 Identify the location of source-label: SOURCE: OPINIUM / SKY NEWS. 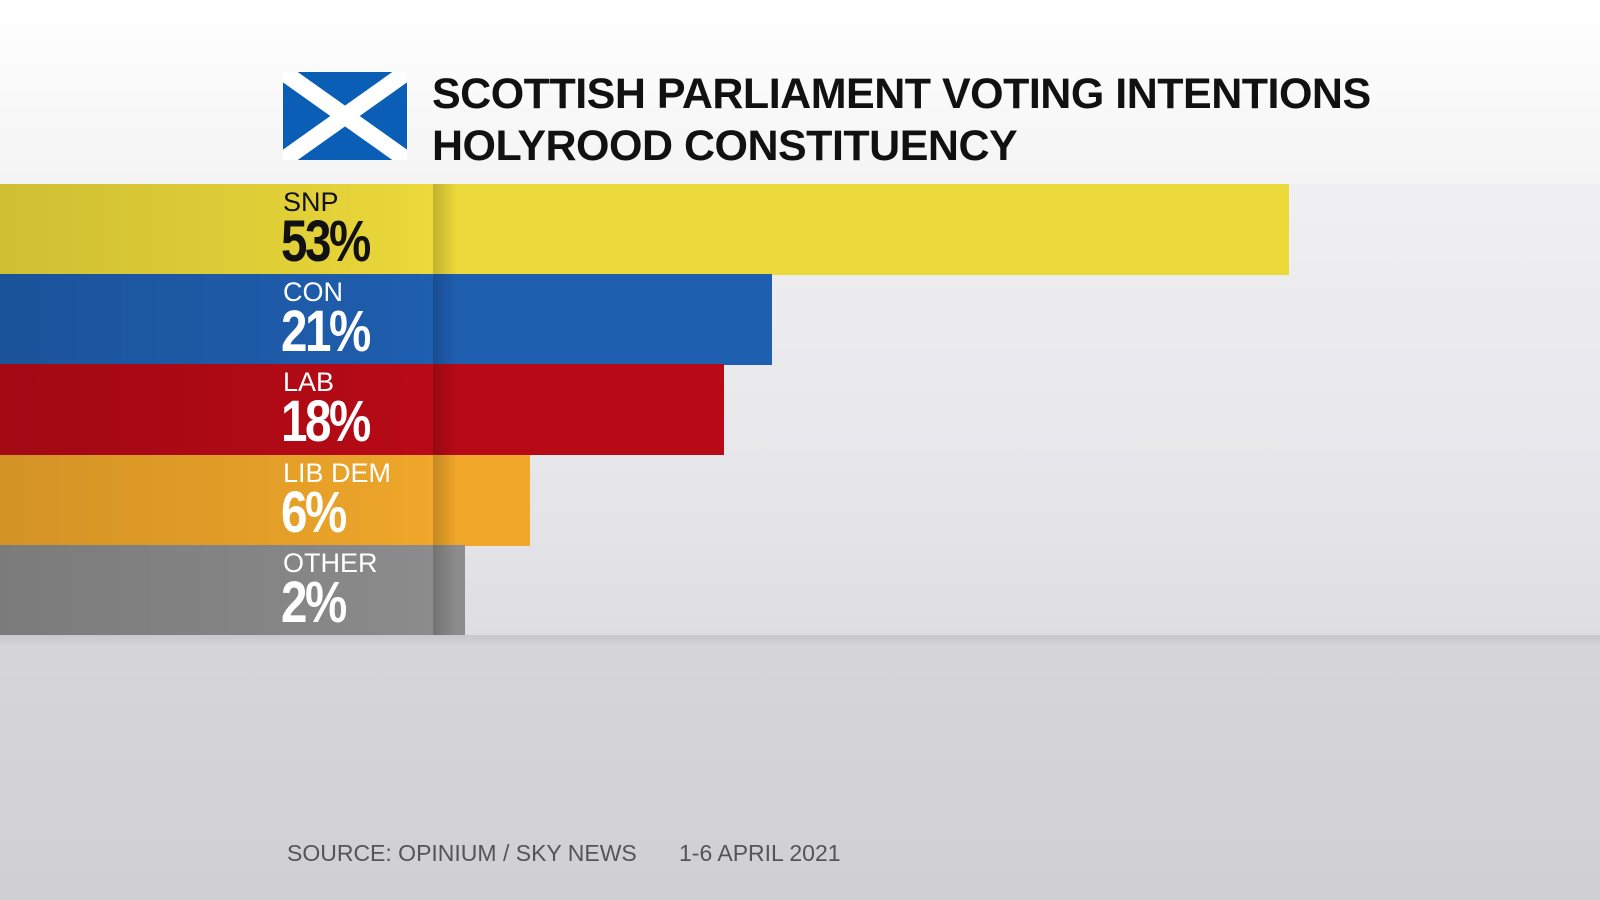
(462, 853).